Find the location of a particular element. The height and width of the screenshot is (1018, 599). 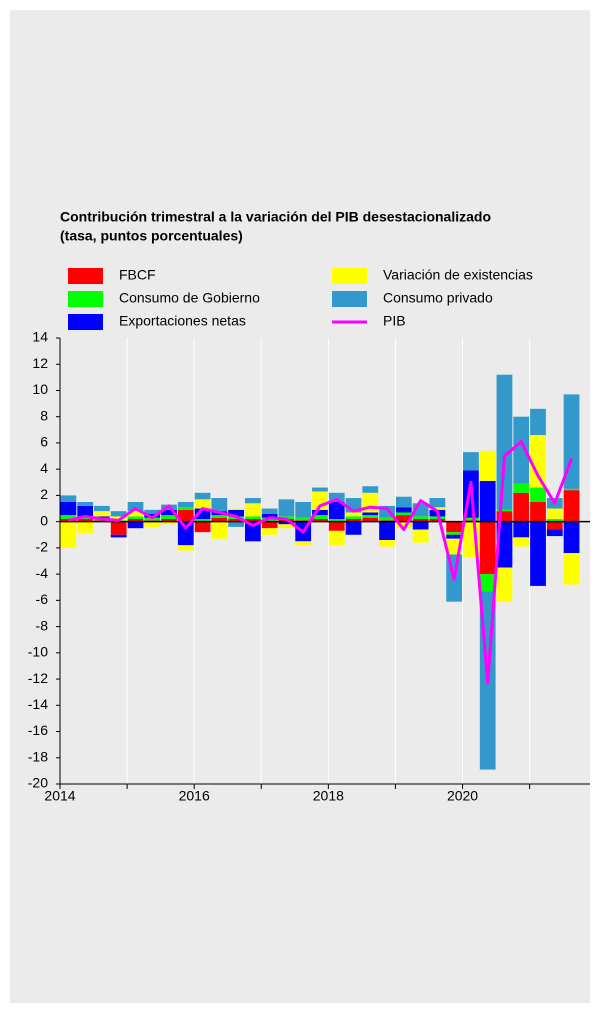

y-tick-label: 0 is located at coordinates (44, 520).